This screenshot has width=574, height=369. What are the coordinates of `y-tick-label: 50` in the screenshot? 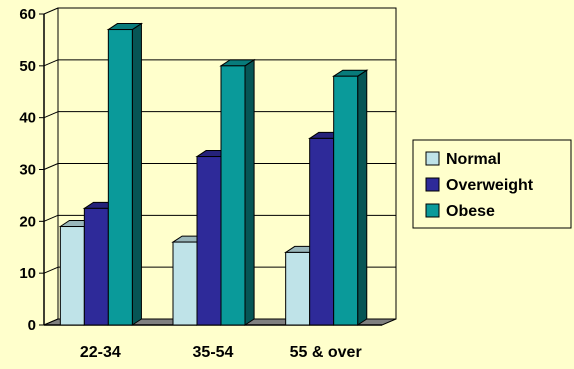 It's located at (27, 66).